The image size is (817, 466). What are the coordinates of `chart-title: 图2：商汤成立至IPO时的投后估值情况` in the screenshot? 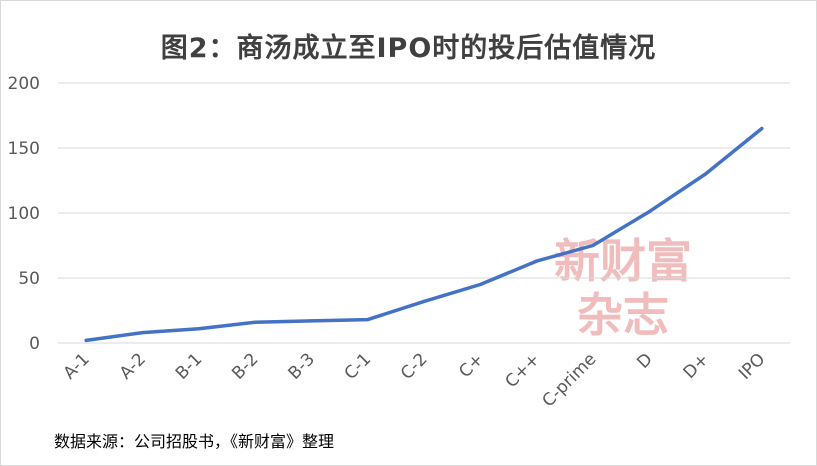 It's located at (408, 48).